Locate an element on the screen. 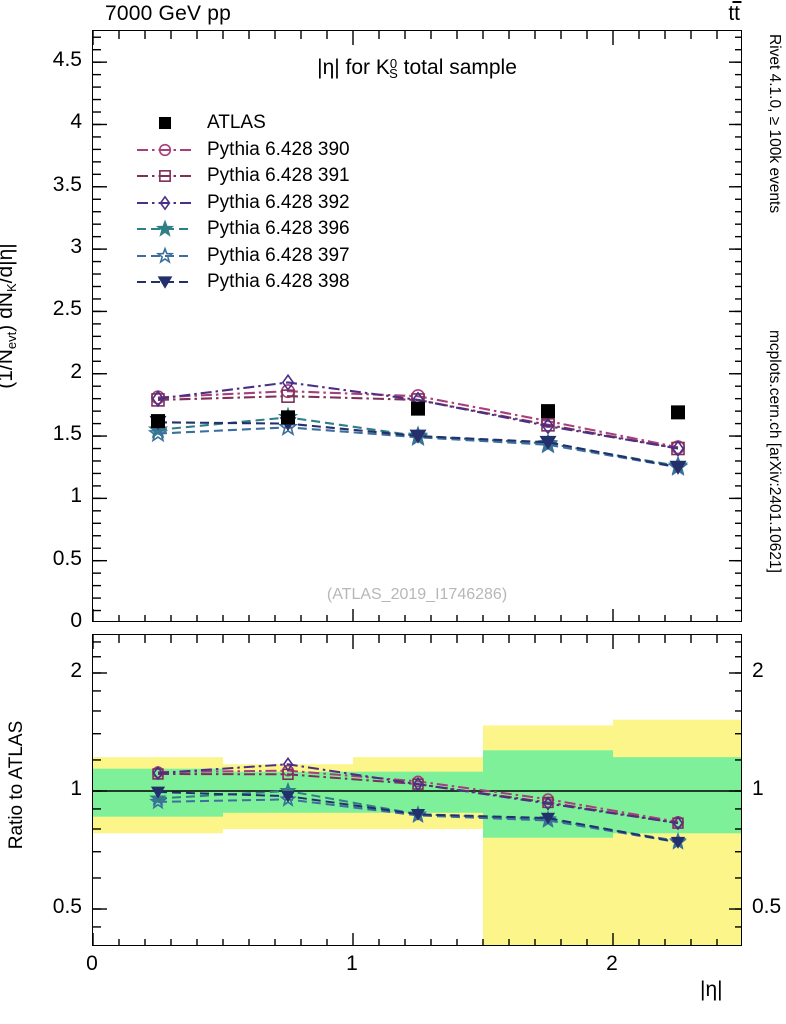 This screenshot has width=786, height=1024. main-y-tick-label: 1 is located at coordinates (76, 496).